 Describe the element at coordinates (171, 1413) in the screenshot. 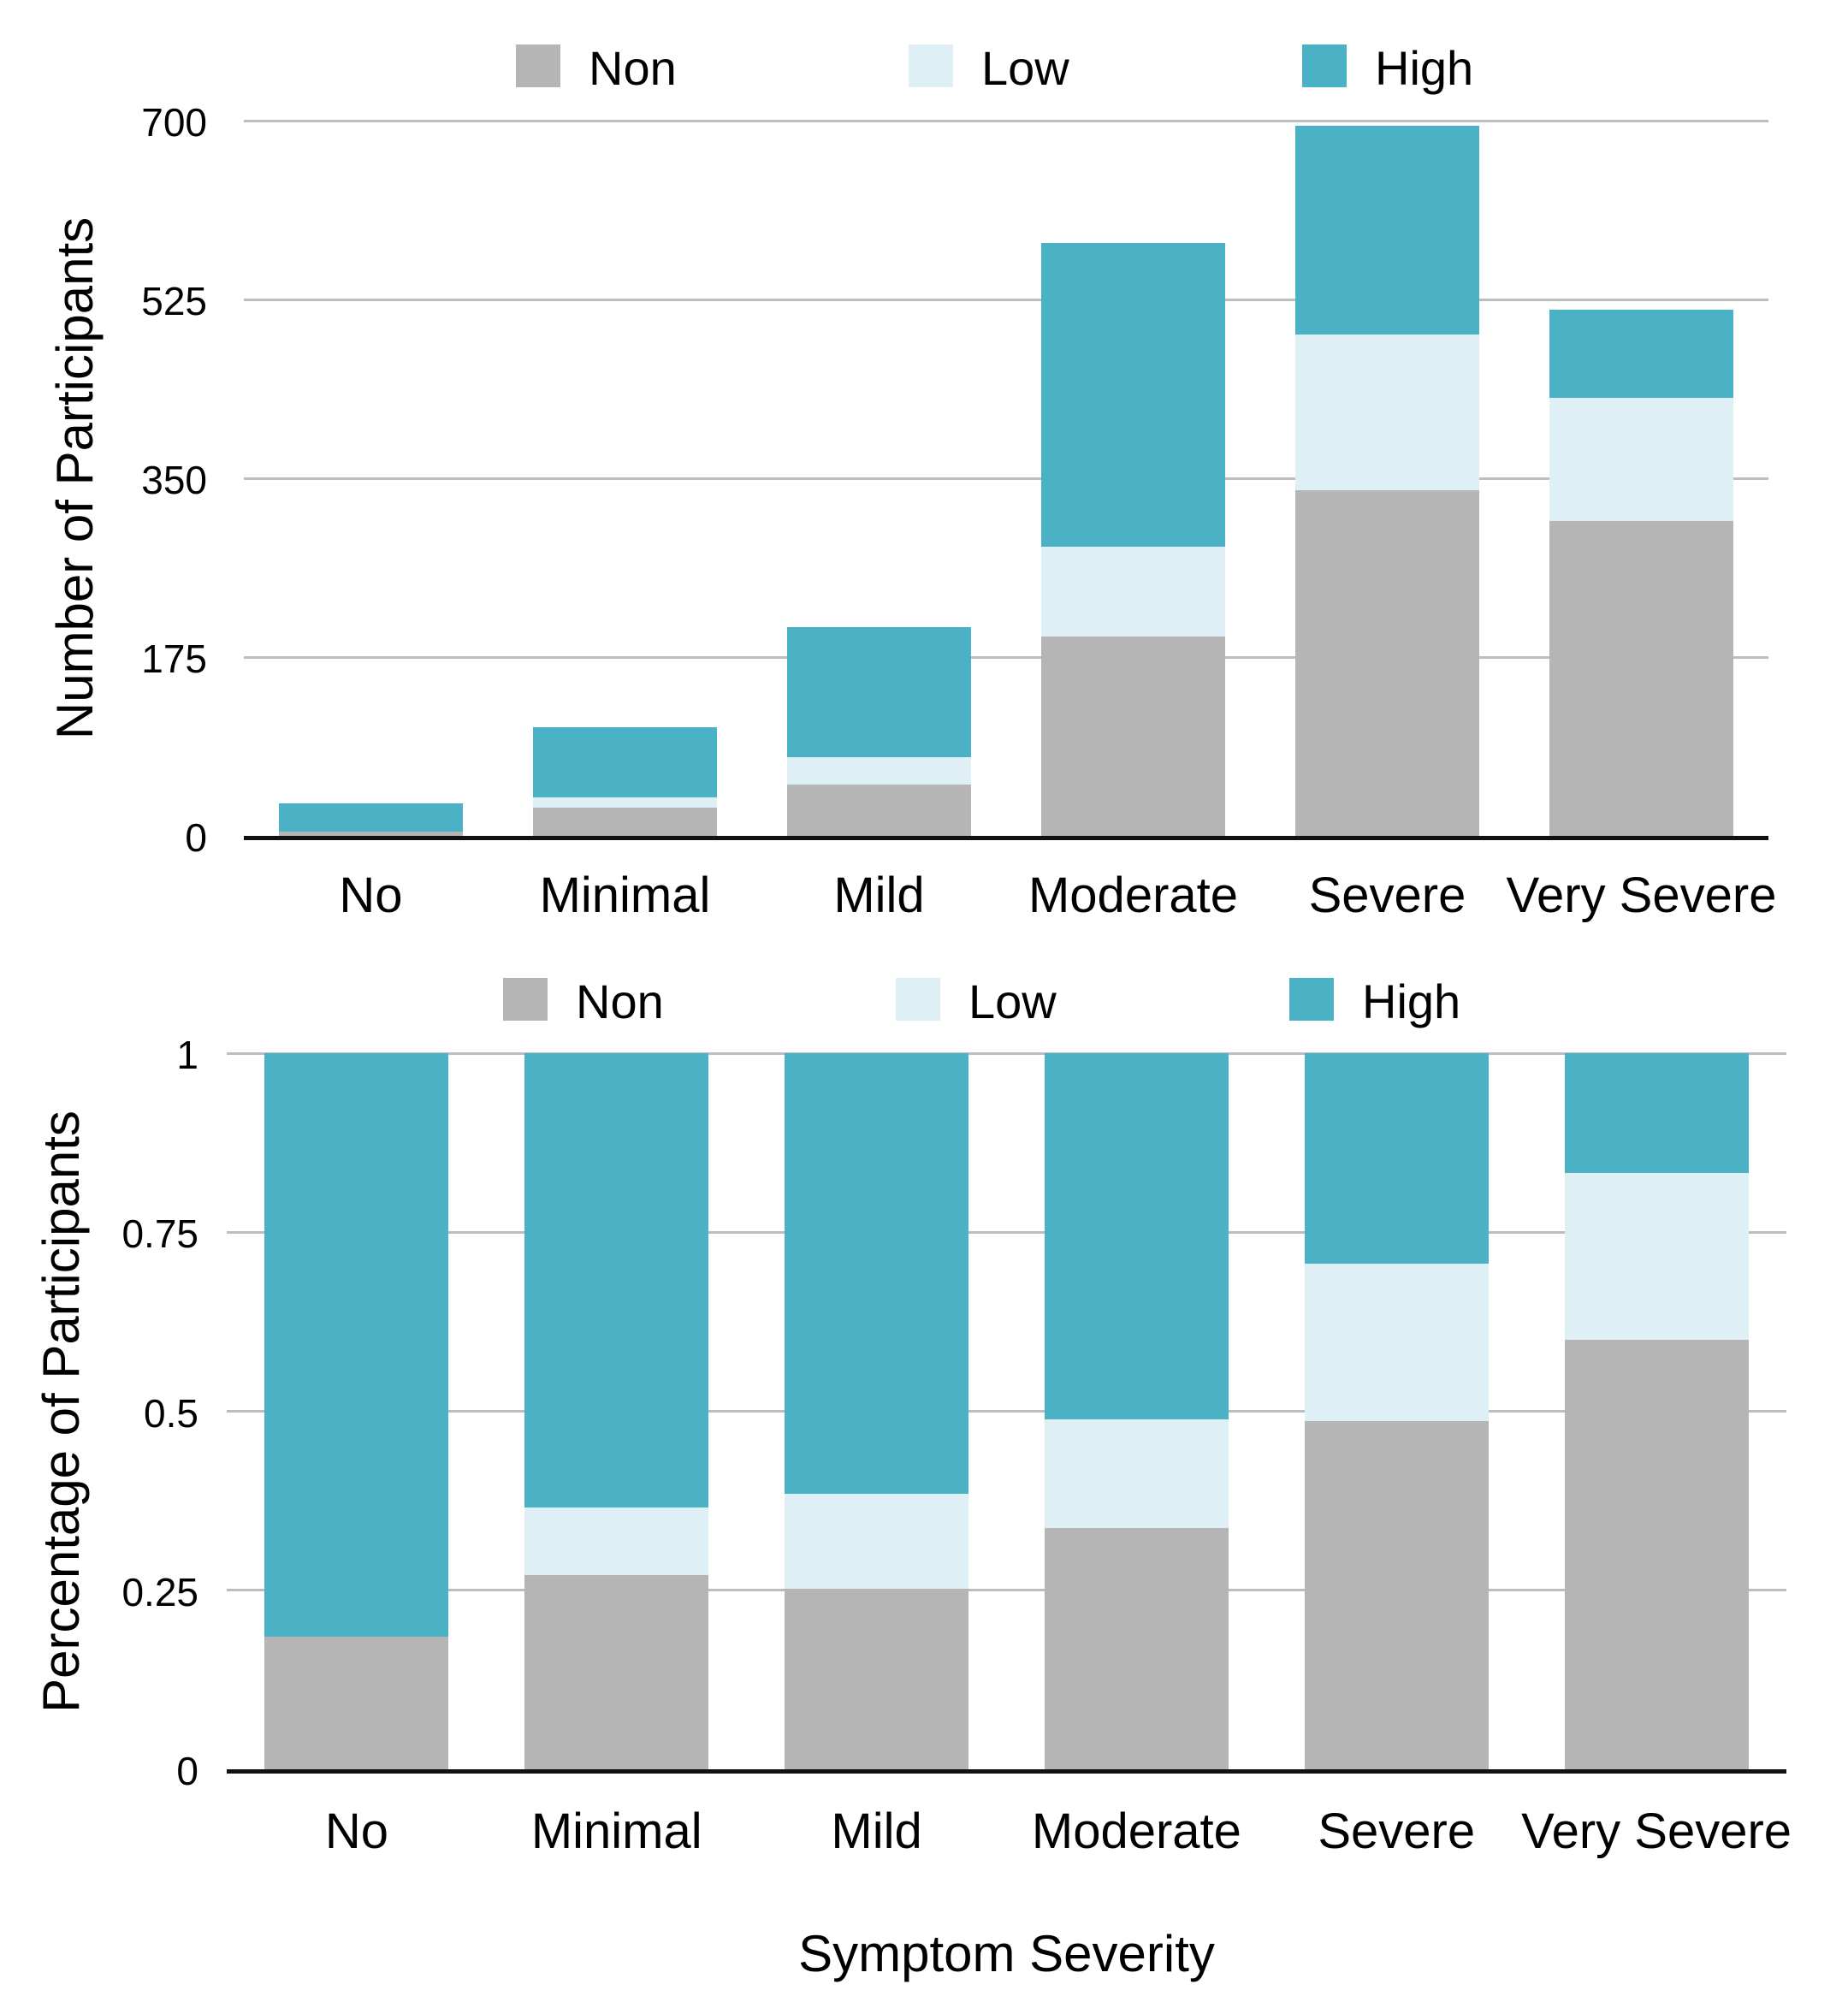

I see `y-tick-label: 0.5` at that location.